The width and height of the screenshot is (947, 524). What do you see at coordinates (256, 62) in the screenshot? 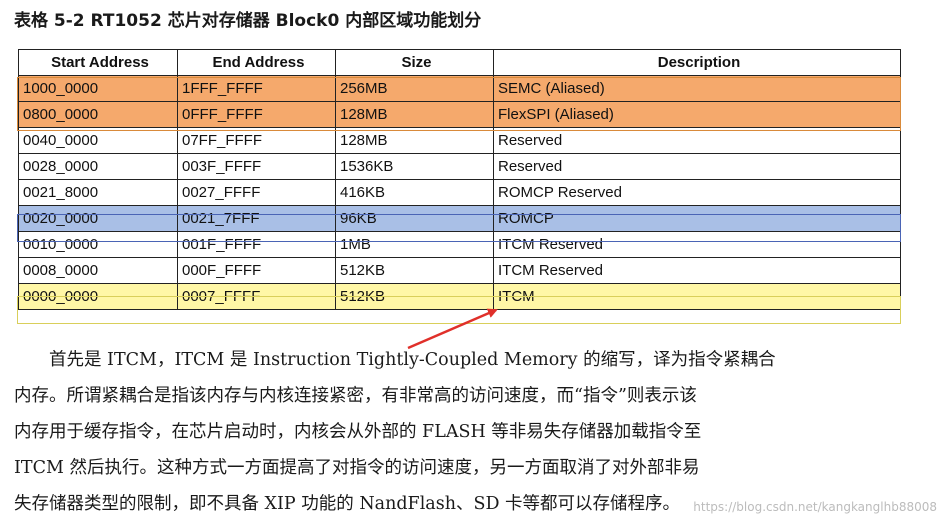
I see `column-header-end: End Address` at bounding box center [256, 62].